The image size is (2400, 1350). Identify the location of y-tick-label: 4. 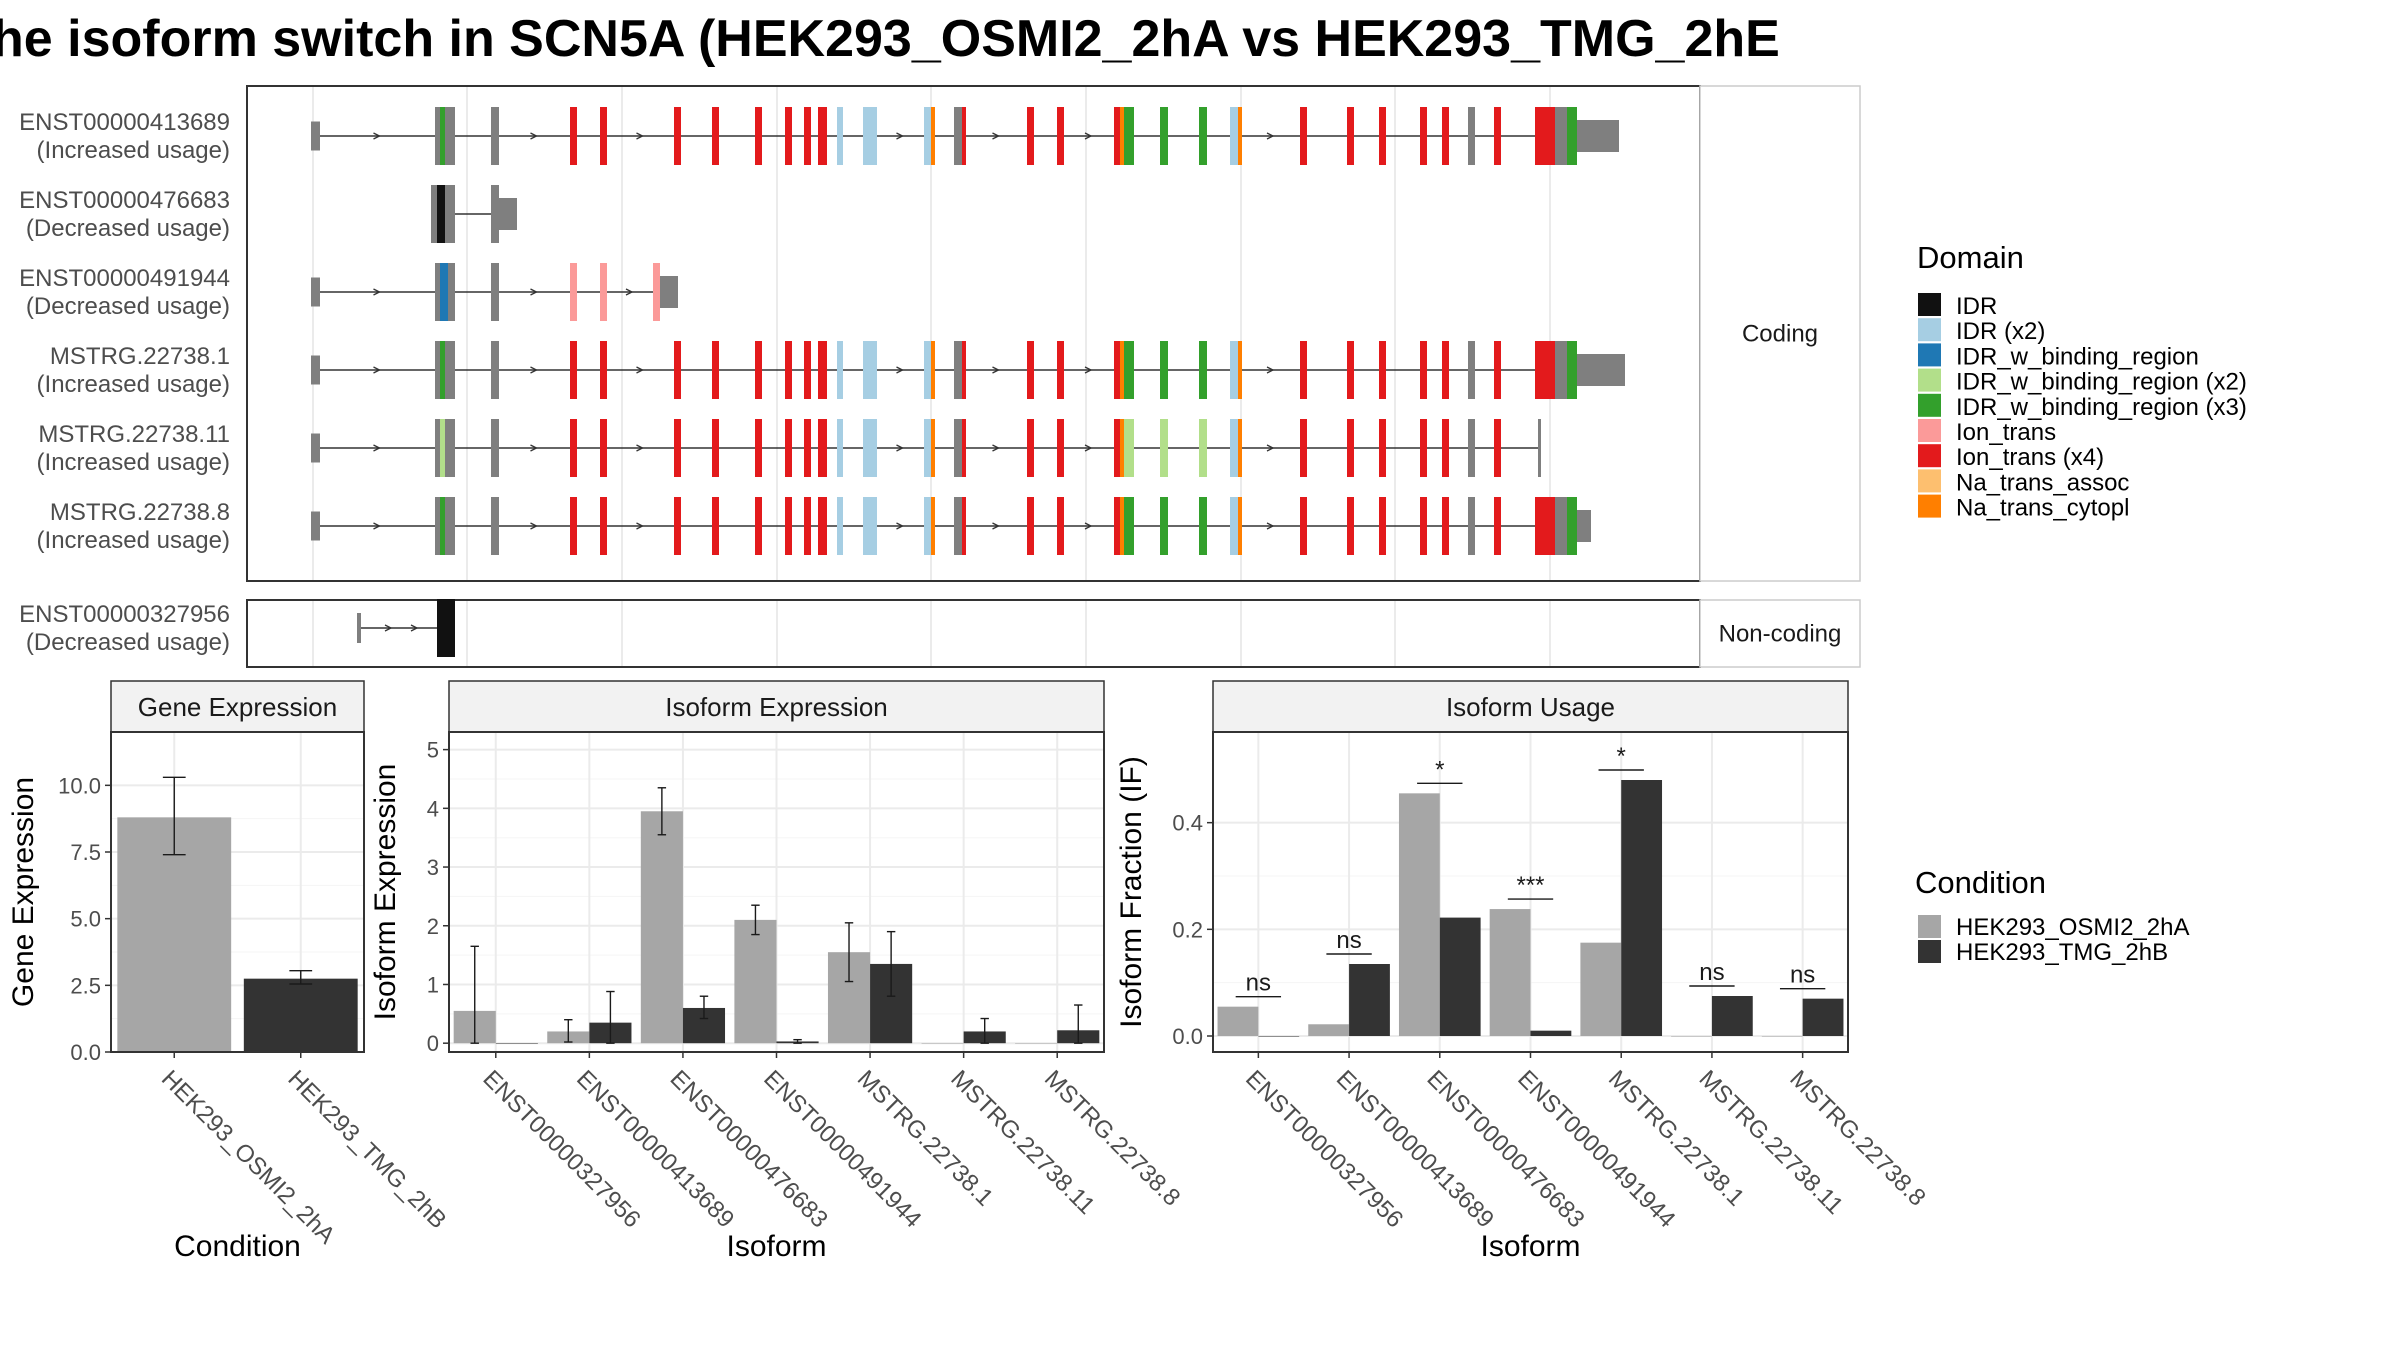
(433, 808).